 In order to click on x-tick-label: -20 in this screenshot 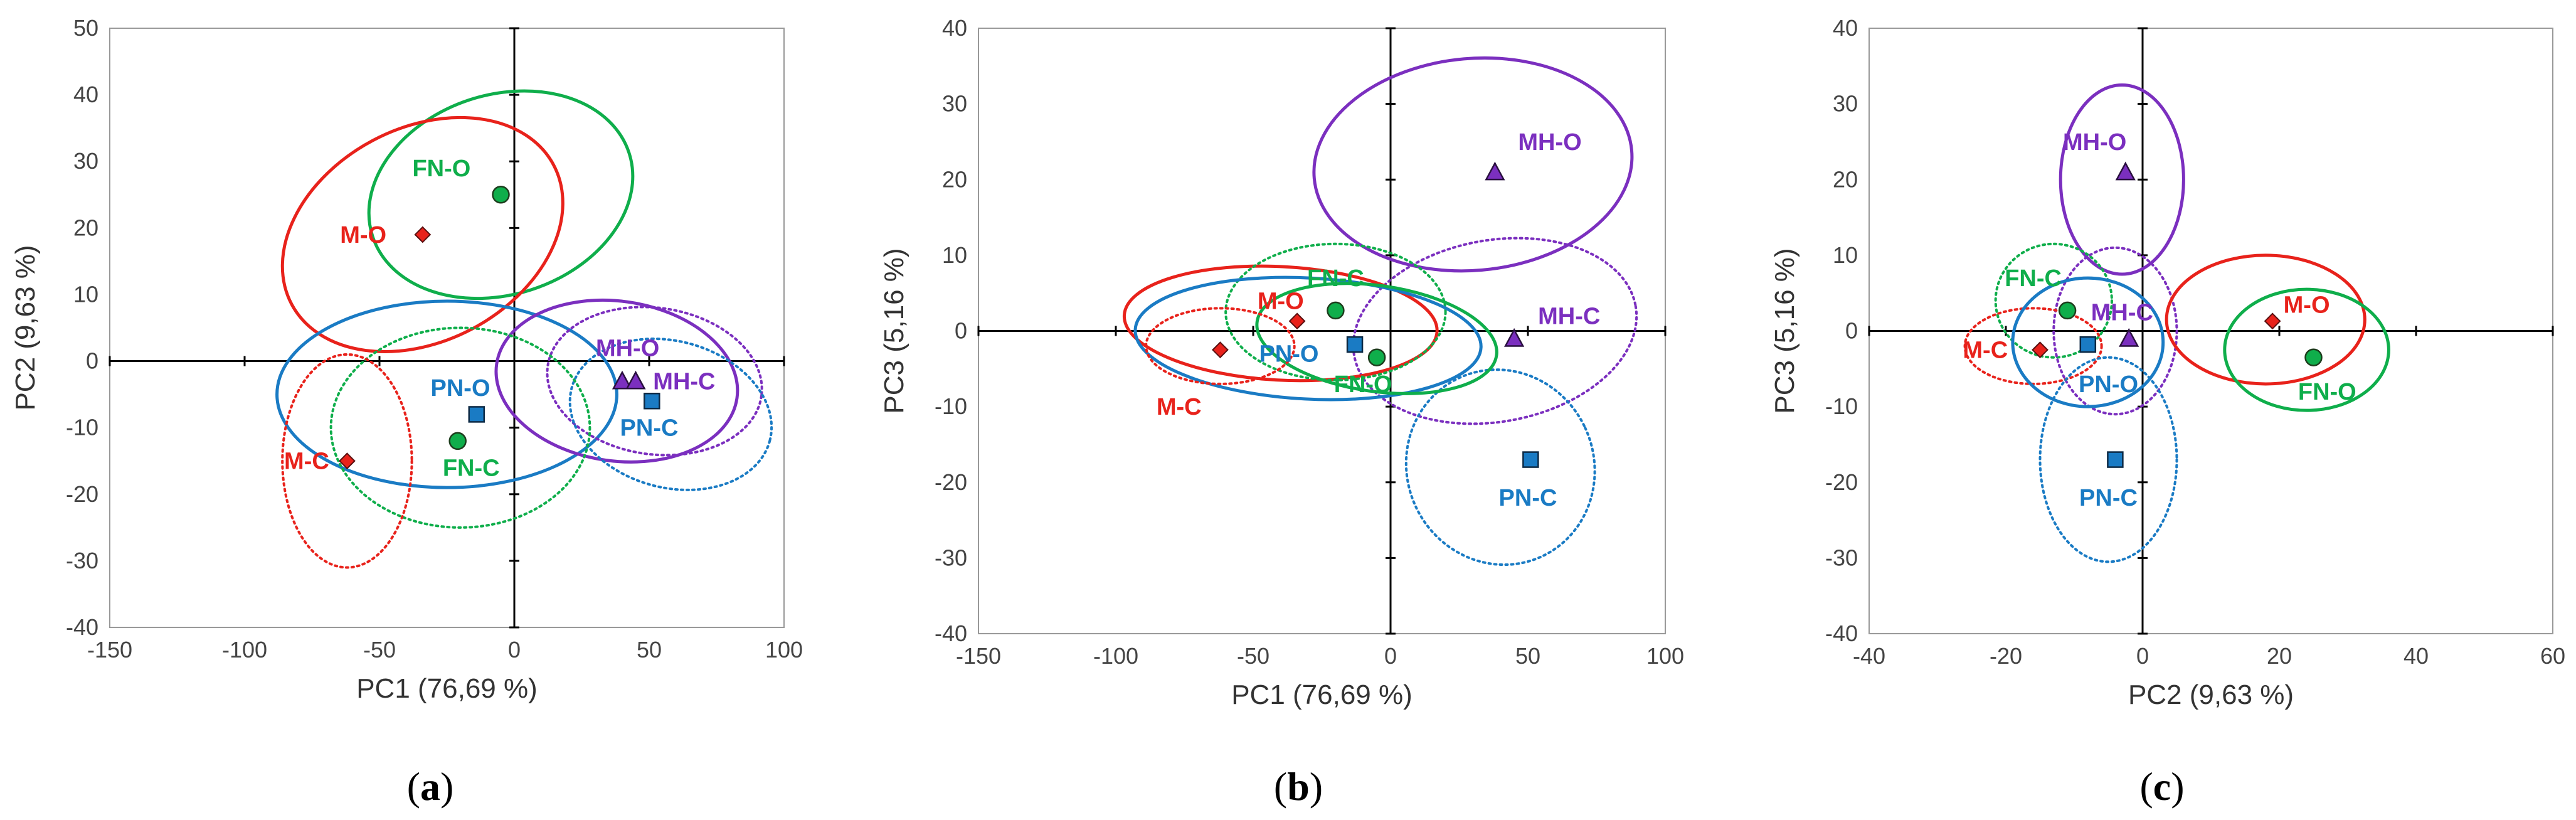, I will do `click(2006, 656)`.